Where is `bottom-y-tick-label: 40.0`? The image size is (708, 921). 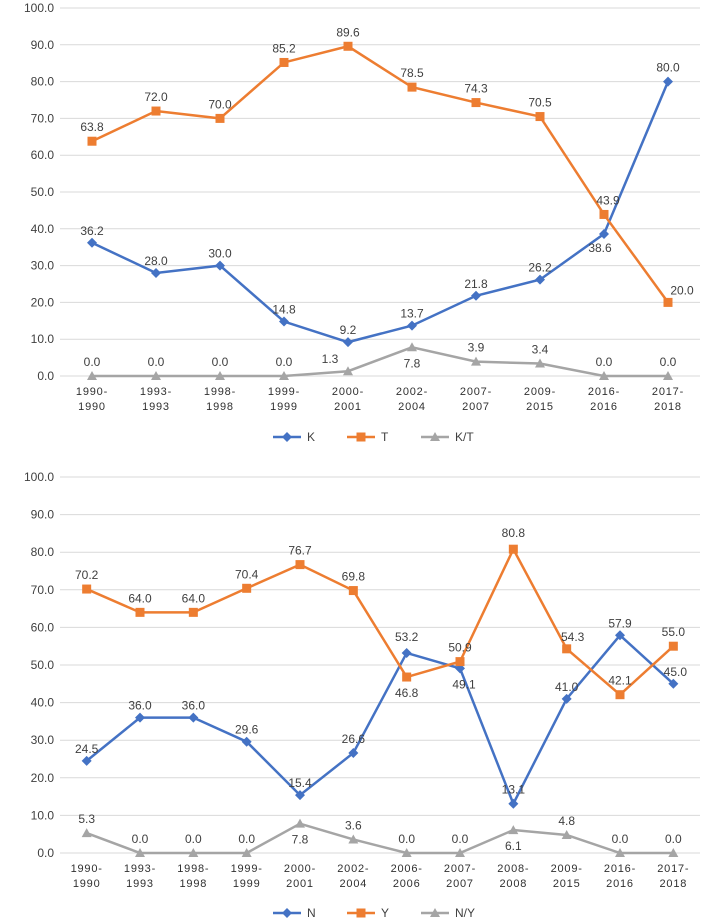 bottom-y-tick-label: 40.0 is located at coordinates (43, 703).